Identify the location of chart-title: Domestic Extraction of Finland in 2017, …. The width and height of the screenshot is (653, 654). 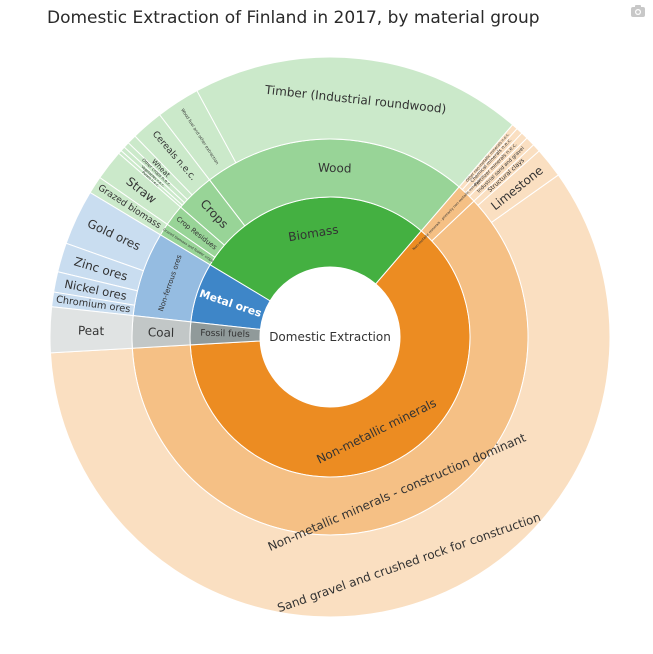
(293, 18).